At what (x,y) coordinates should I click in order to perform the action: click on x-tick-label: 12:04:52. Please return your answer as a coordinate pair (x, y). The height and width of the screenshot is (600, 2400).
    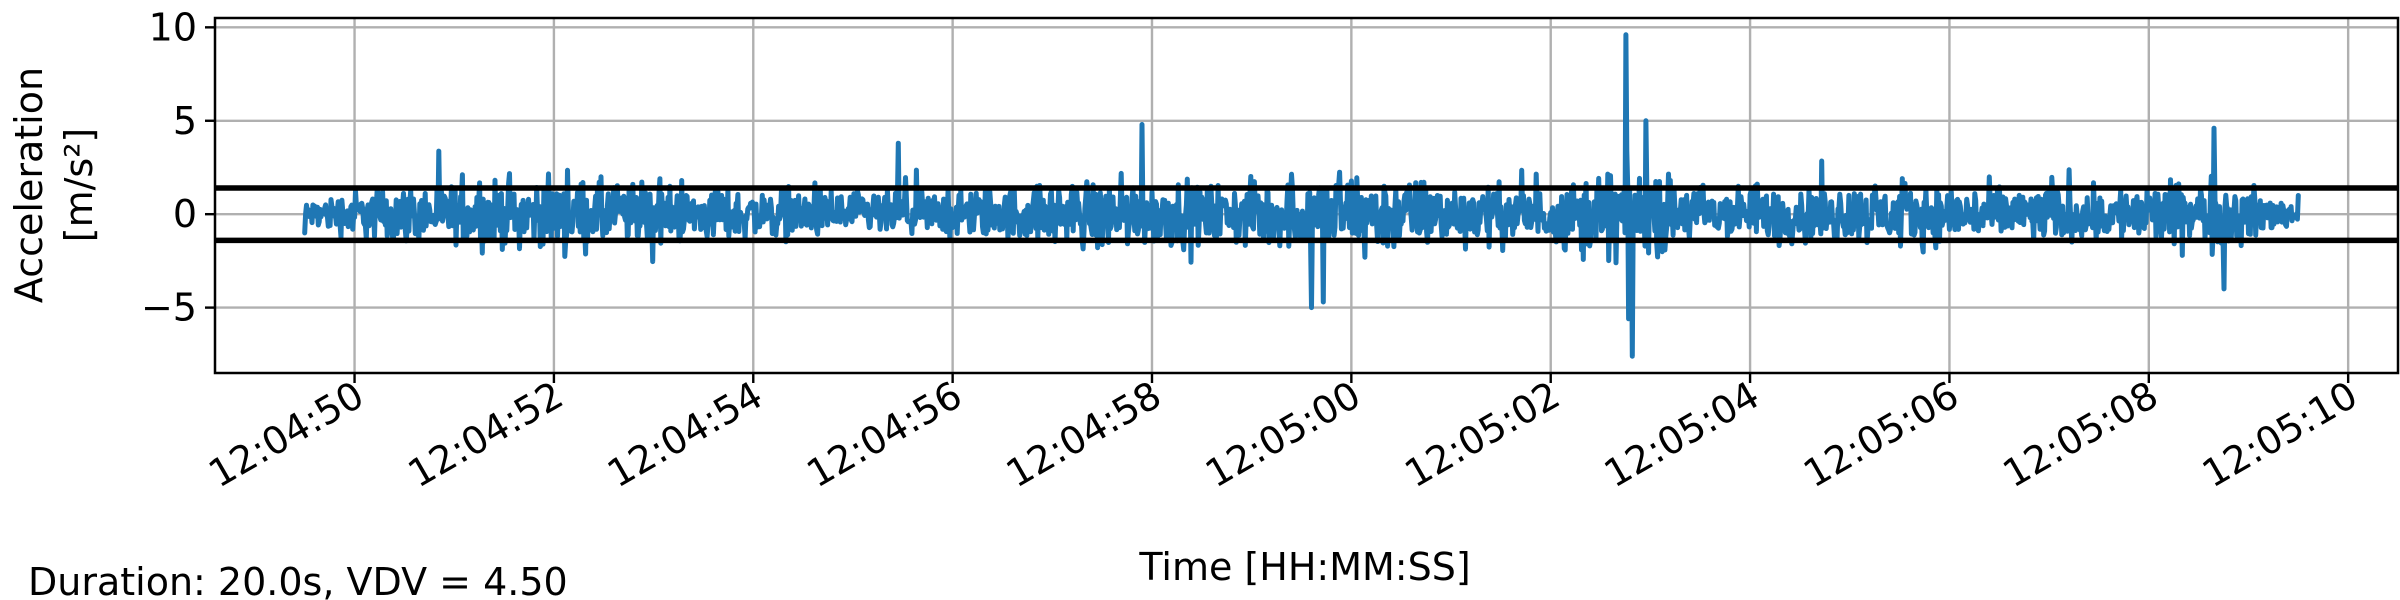
    Looking at the image, I should click on (486, 434).